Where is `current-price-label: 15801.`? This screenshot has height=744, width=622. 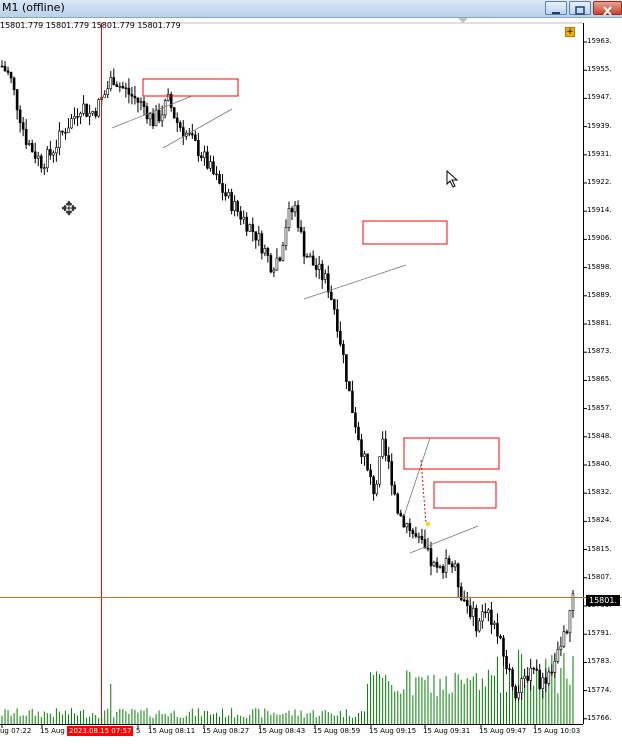 current-price-label: 15801. is located at coordinates (603, 600).